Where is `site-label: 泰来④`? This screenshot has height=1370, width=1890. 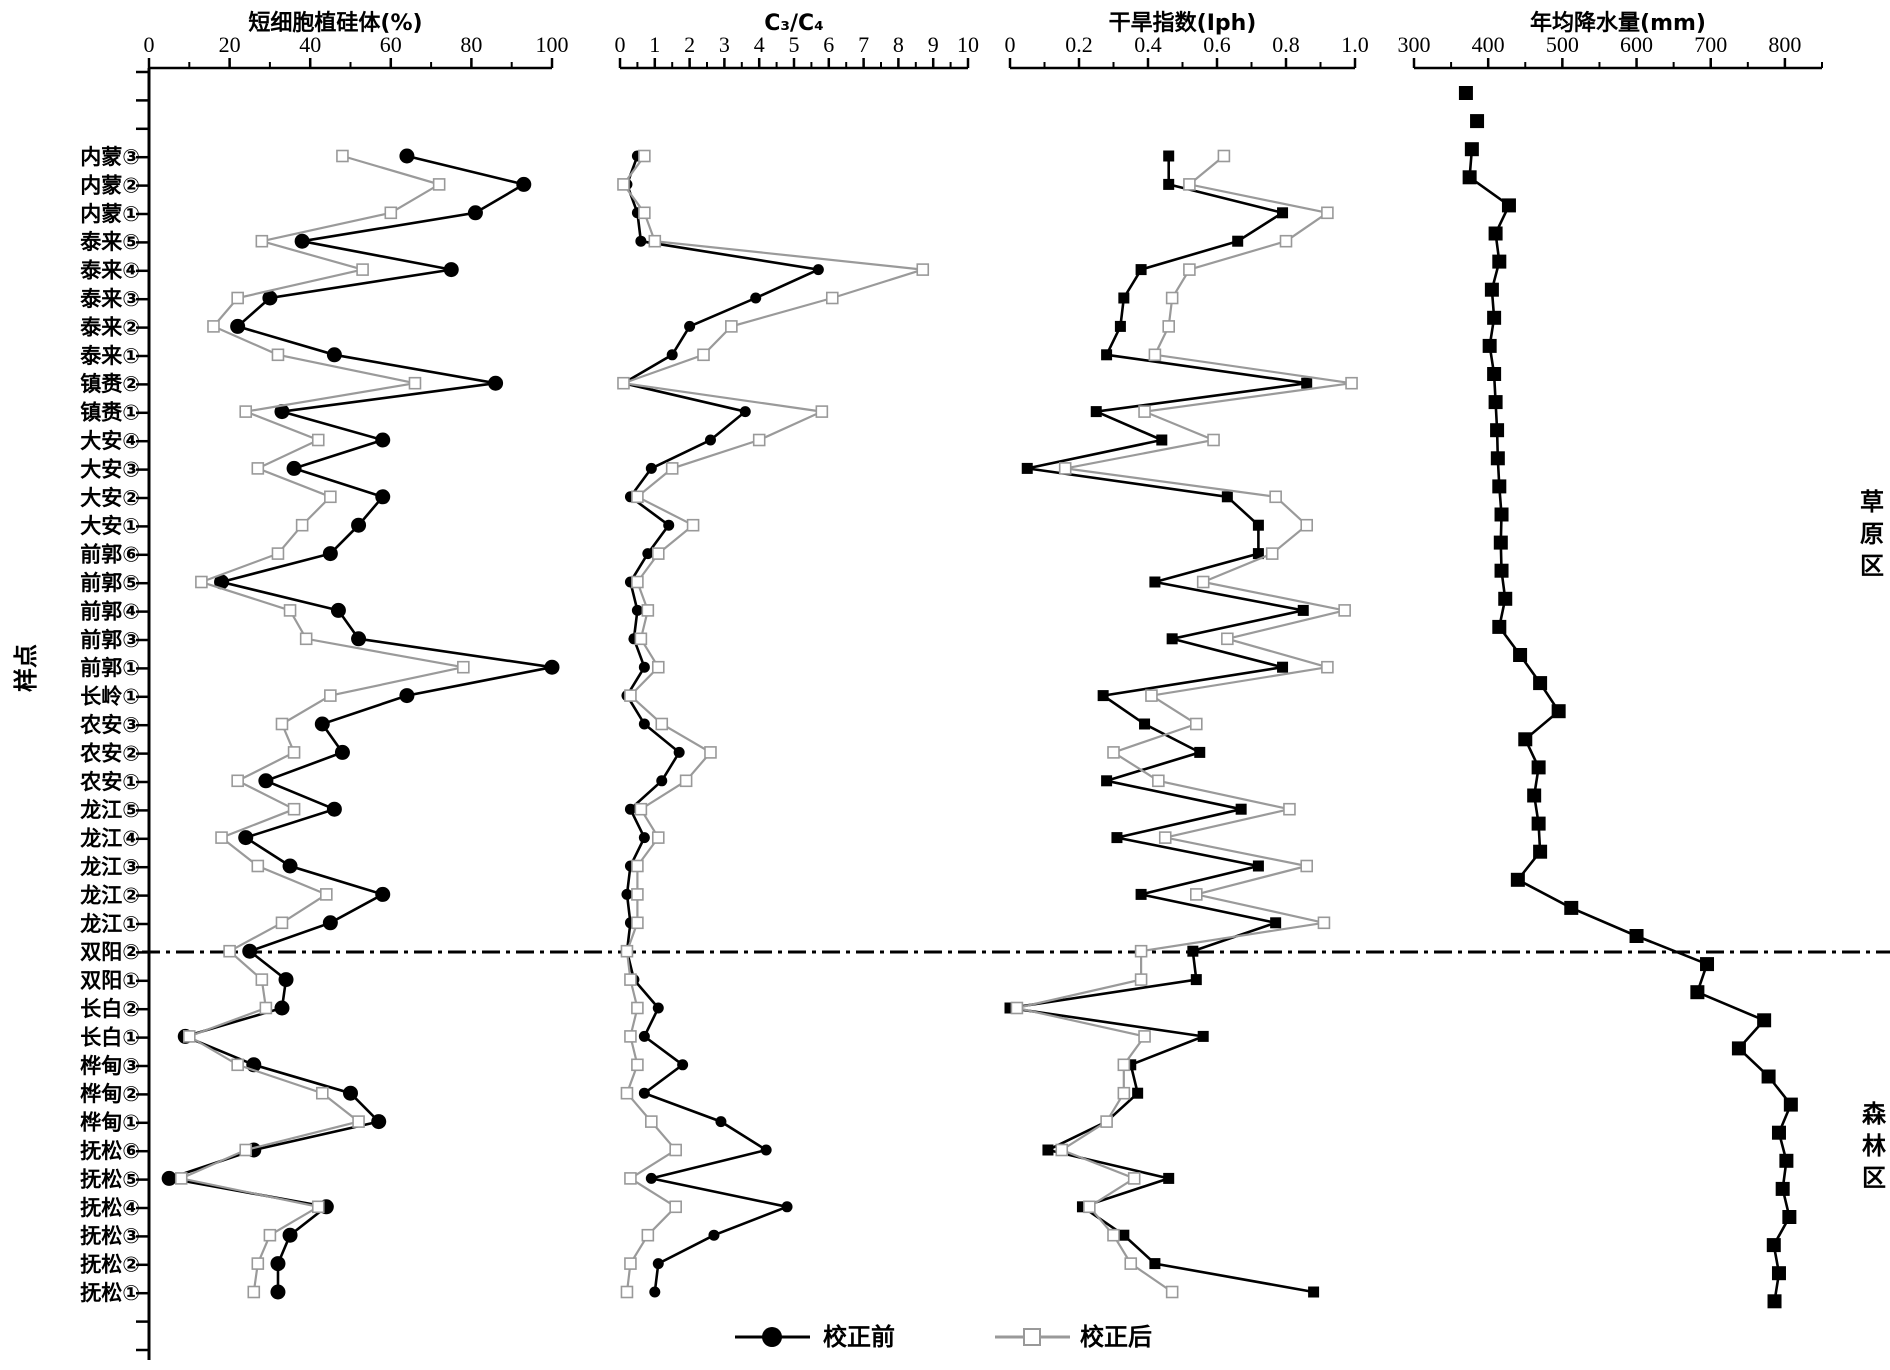 site-label: 泰来④ is located at coordinates (109, 271).